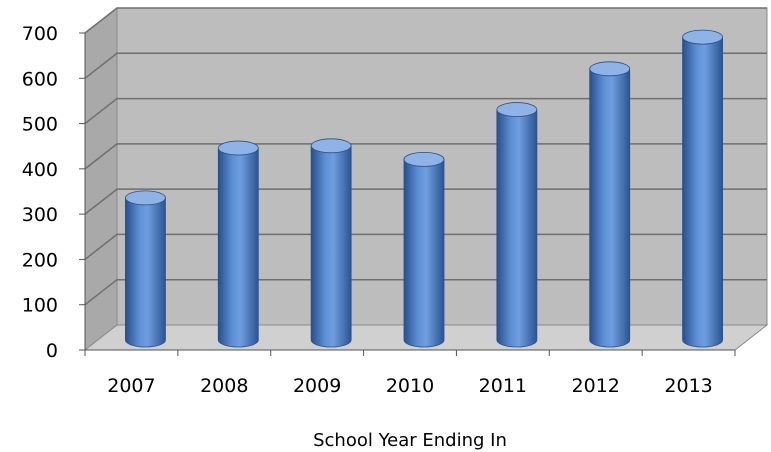  I want to click on bar-2007, so click(145, 269).